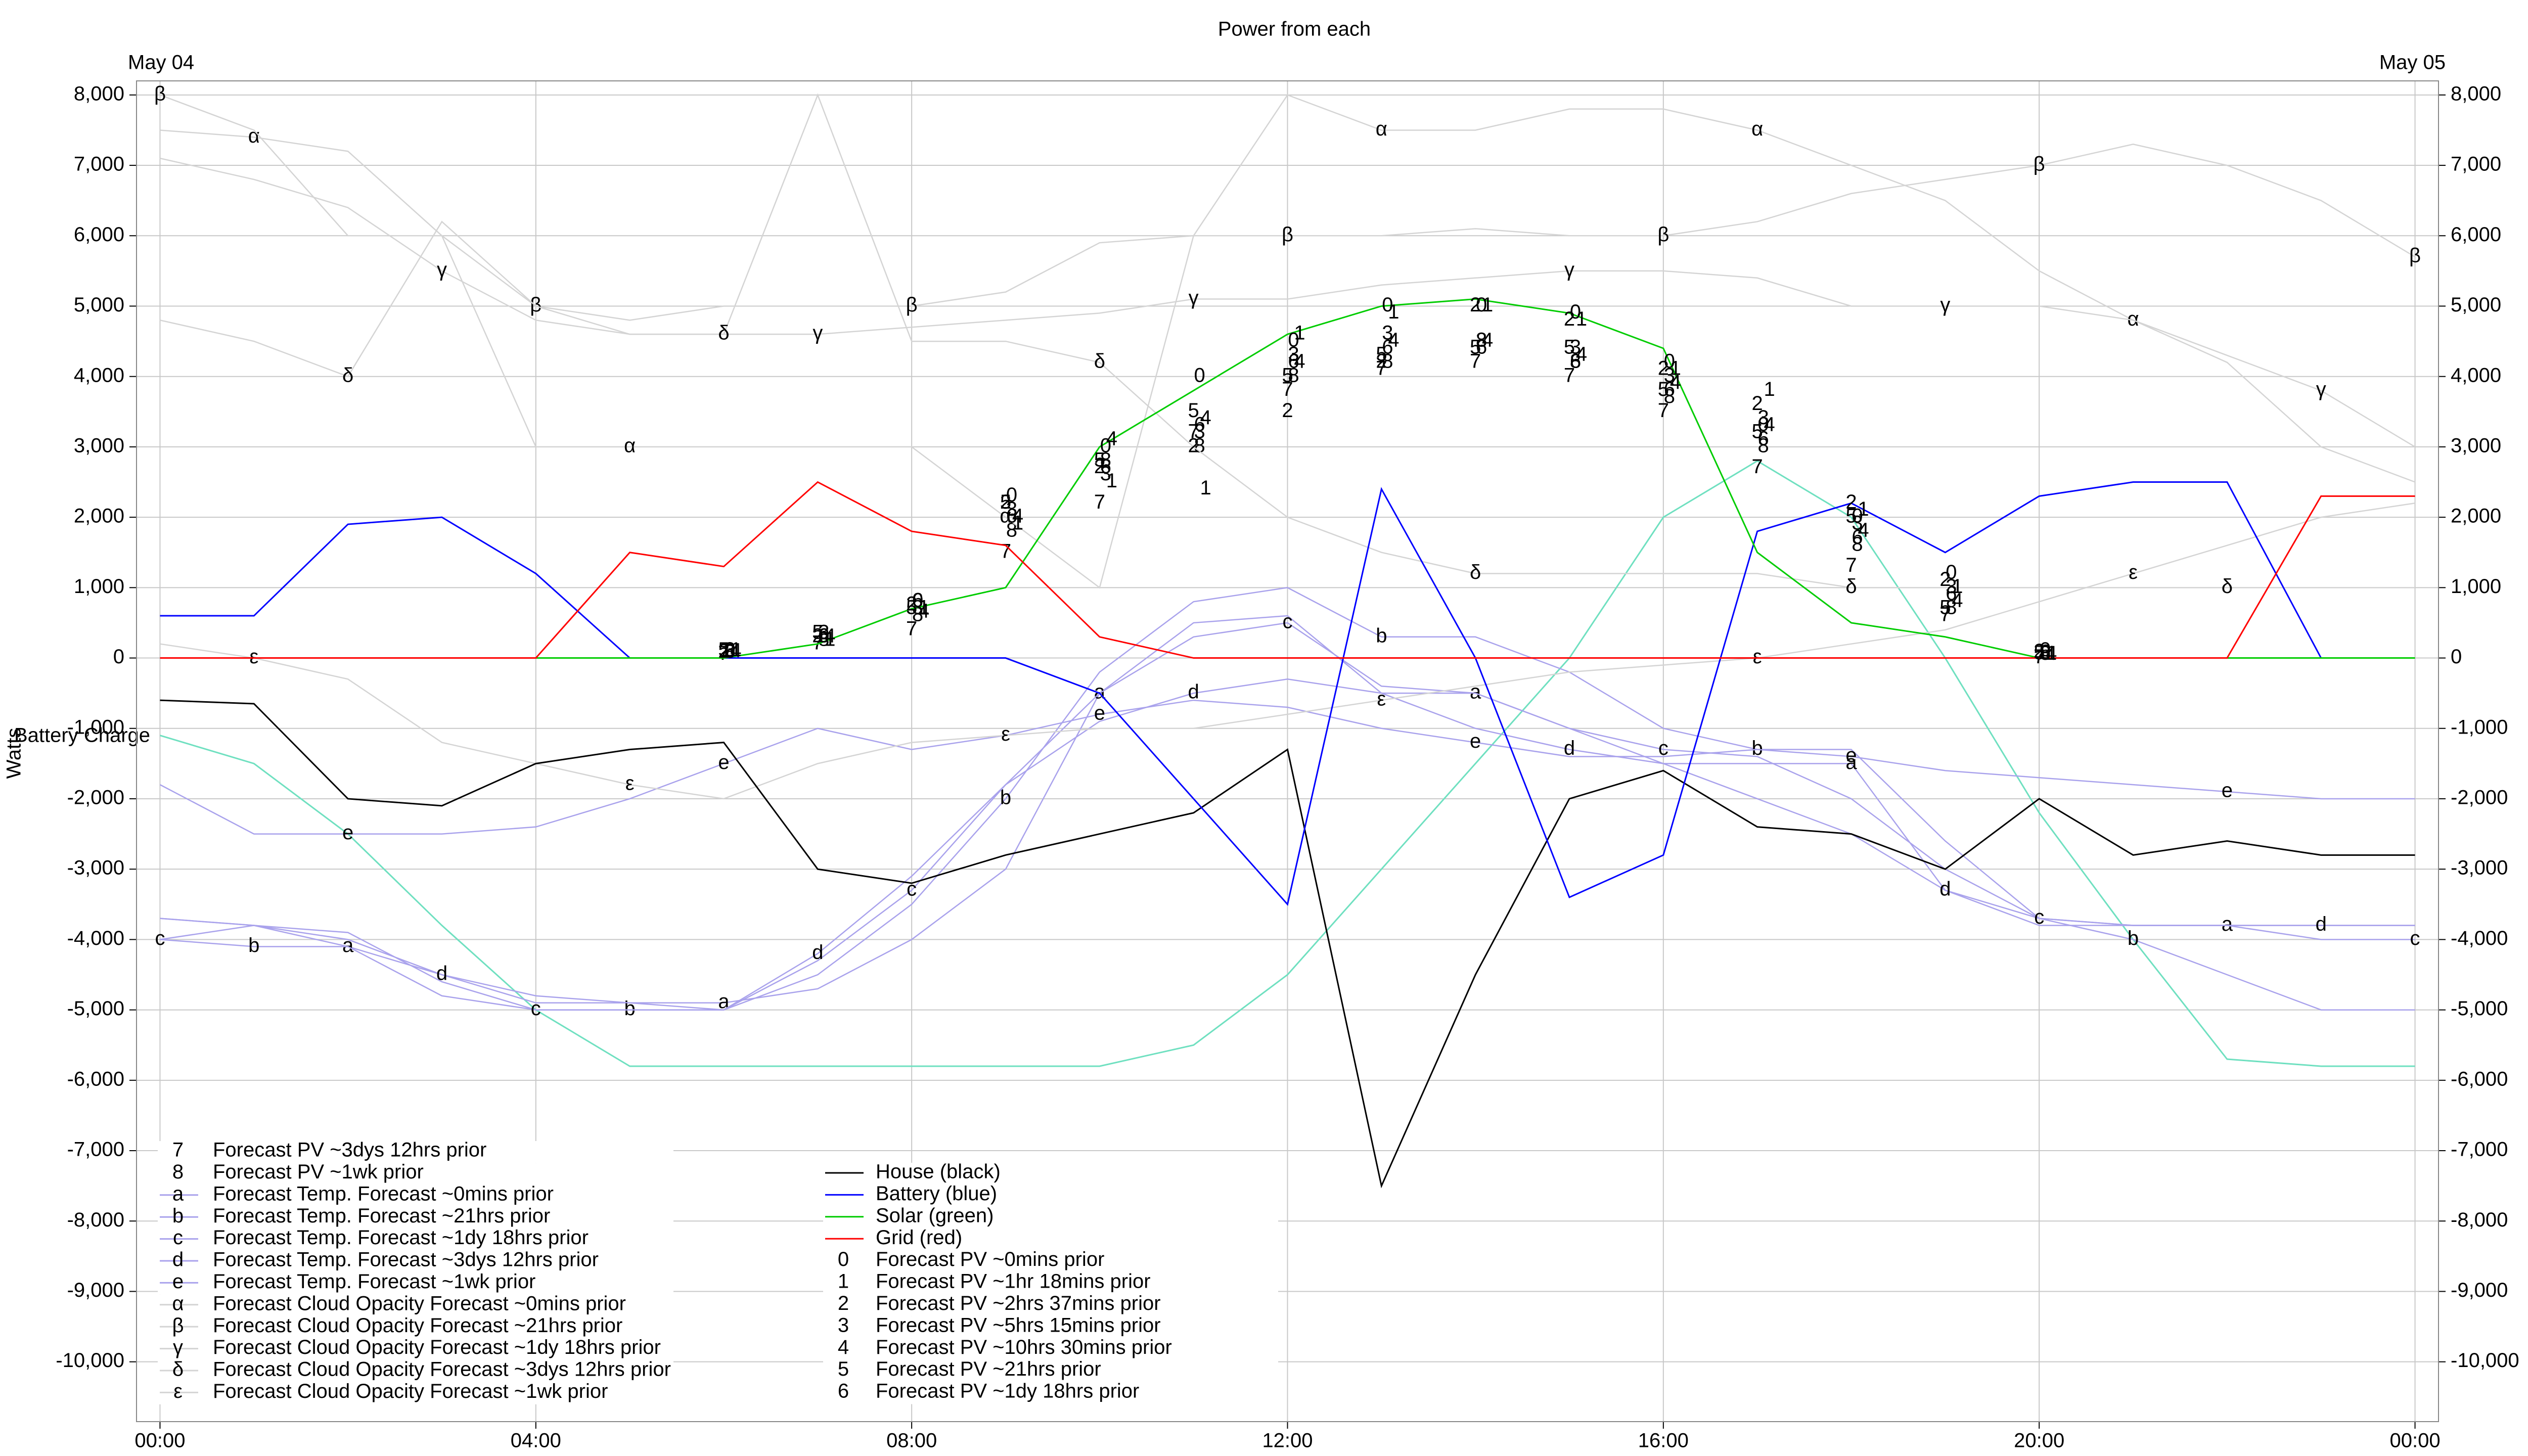 This screenshot has height=1456, width=2528. I want to click on y2-tick-label: 4,000, so click(2476, 375).